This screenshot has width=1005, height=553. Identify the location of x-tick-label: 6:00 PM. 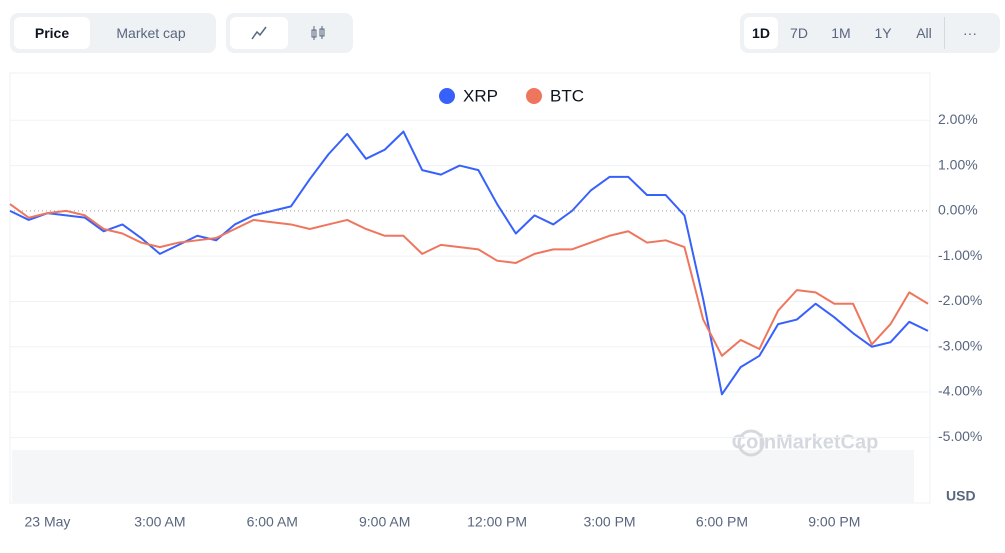
(722, 522).